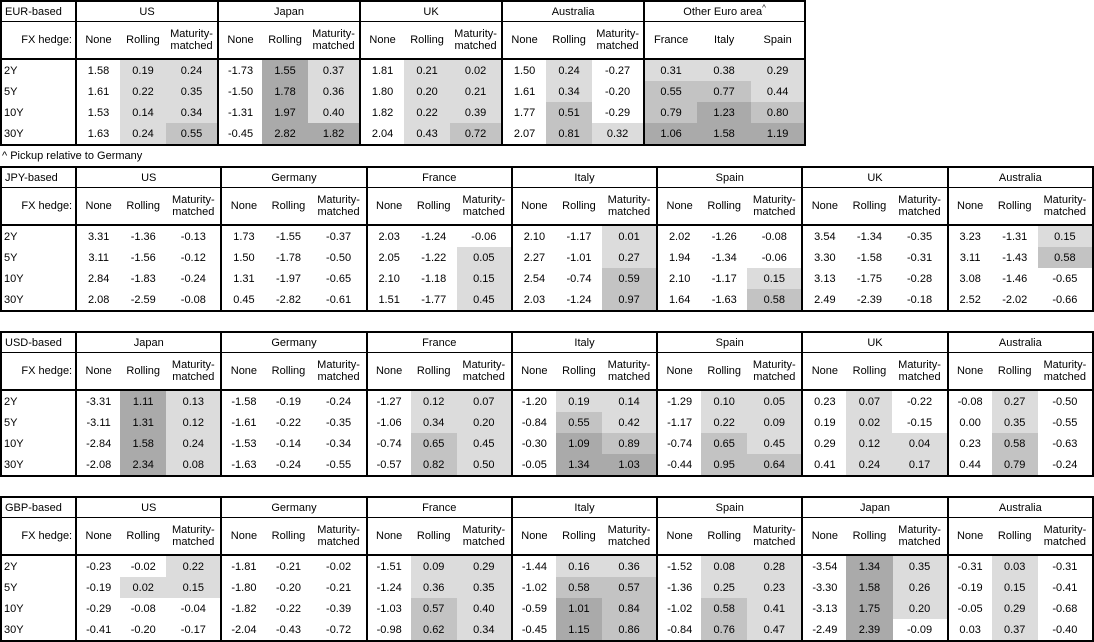 This screenshot has width=1094, height=642. What do you see at coordinates (533, 587) in the screenshot?
I see `value-cell: -1.02` at bounding box center [533, 587].